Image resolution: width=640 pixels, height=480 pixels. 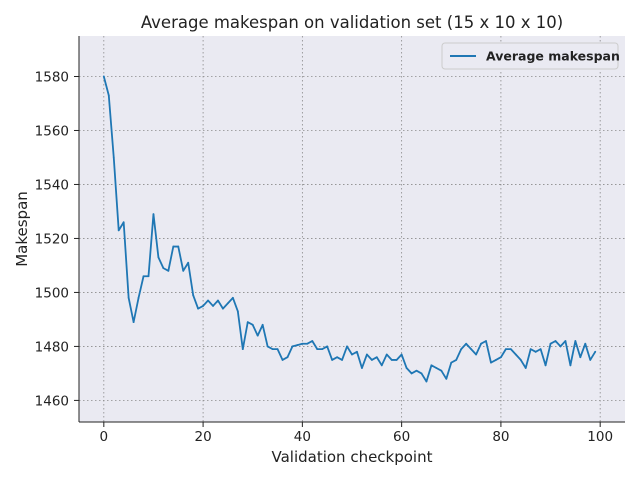 I want to click on x-tick-label-20: 20, so click(x=202, y=437).